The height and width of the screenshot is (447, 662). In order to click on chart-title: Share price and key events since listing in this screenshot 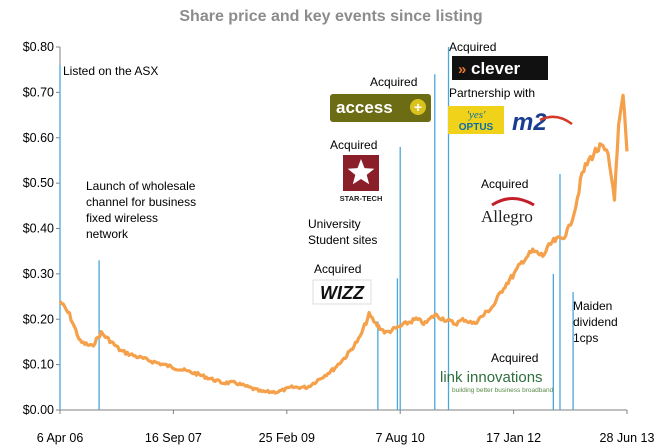, I will do `click(330, 16)`.